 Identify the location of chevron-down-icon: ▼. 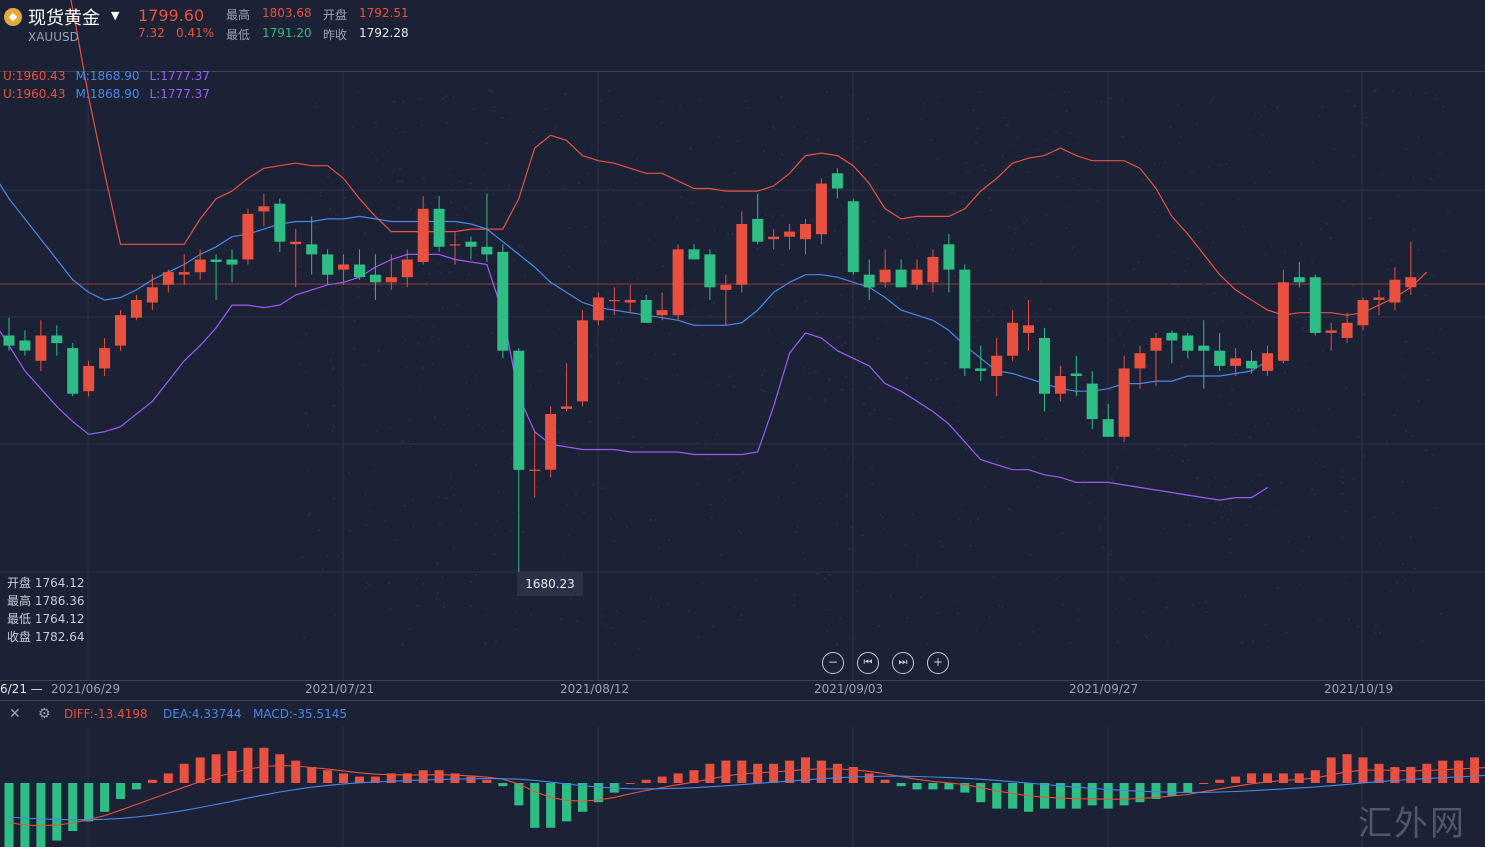
(115, 15).